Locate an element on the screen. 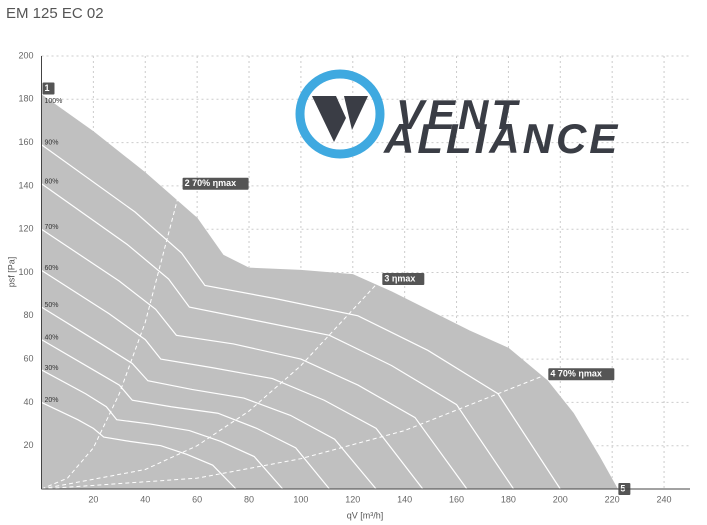 The height and width of the screenshot is (525, 707). operating-point: 3 ηmax is located at coordinates (403, 278).